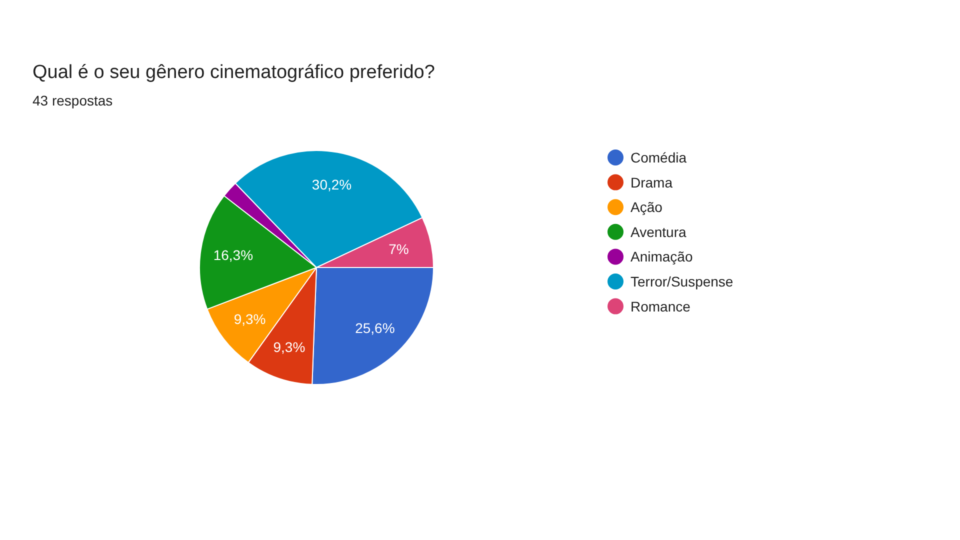  What do you see at coordinates (233, 255) in the screenshot?
I see `data-label: 16,3%` at bounding box center [233, 255].